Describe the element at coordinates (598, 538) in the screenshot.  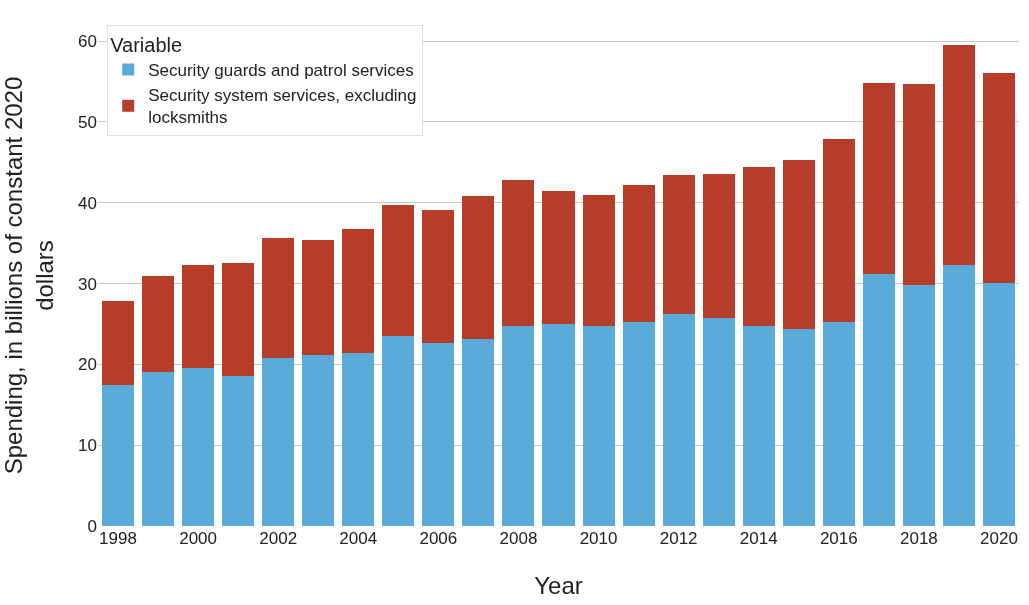
I see `x-tick-label: 2010` at that location.